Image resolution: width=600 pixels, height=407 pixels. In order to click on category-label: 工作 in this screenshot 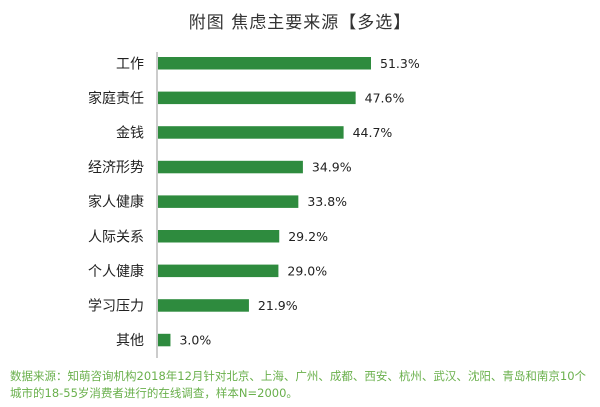, I will do `click(130, 64)`.